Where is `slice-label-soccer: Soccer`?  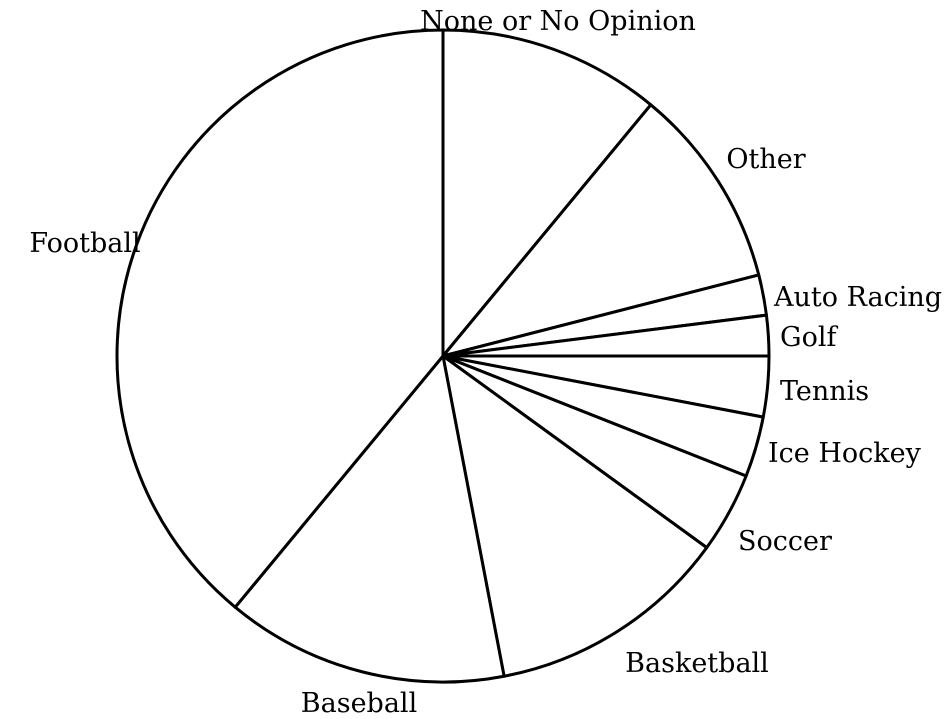
slice-label-soccer: Soccer is located at coordinates (785, 541).